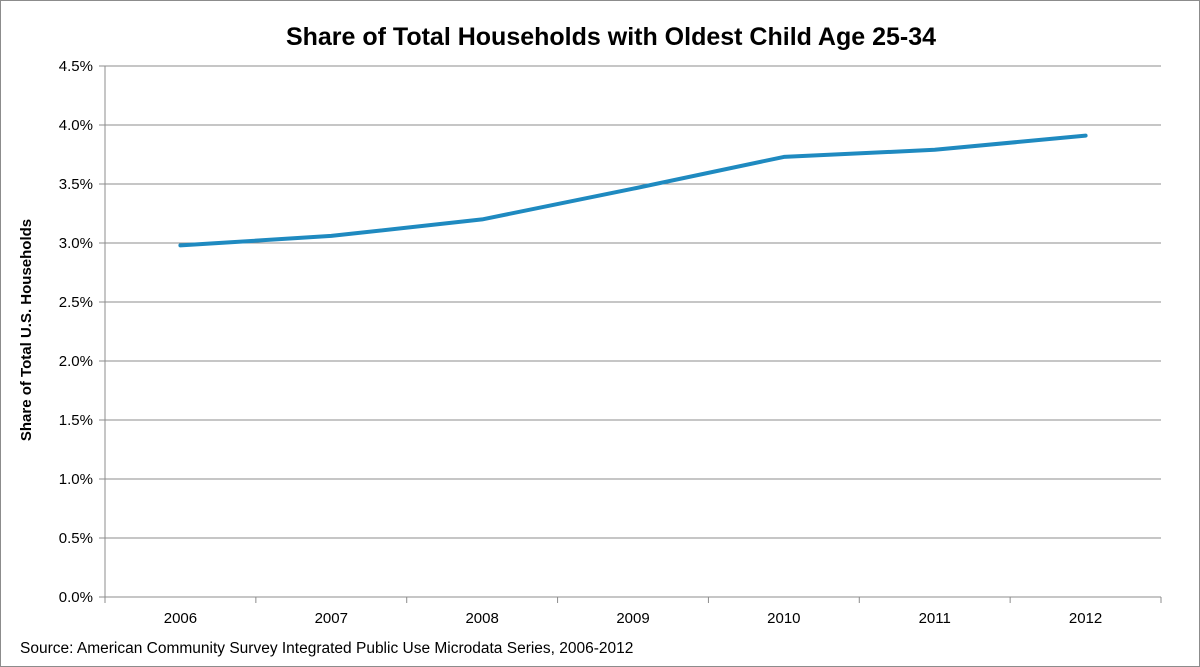 The height and width of the screenshot is (667, 1200). I want to click on y-tick-label: 2.0%, so click(76, 361).